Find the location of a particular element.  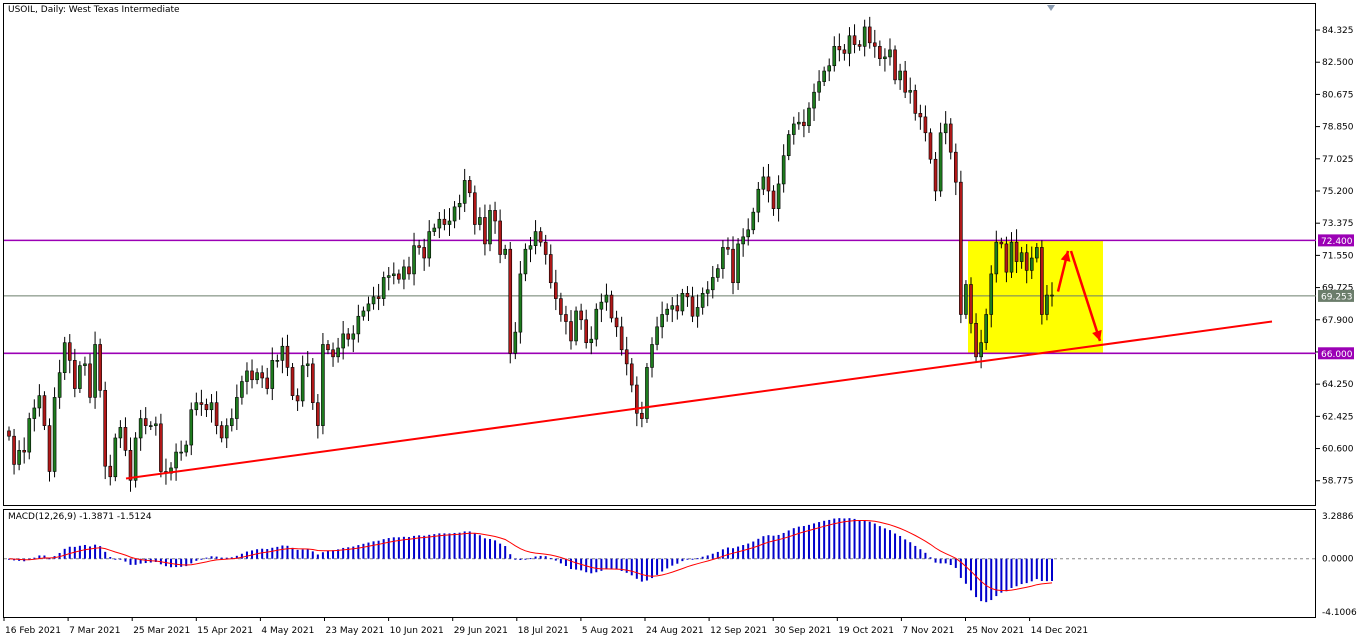

date-label: 23 May 2021 is located at coordinates (355, 631).